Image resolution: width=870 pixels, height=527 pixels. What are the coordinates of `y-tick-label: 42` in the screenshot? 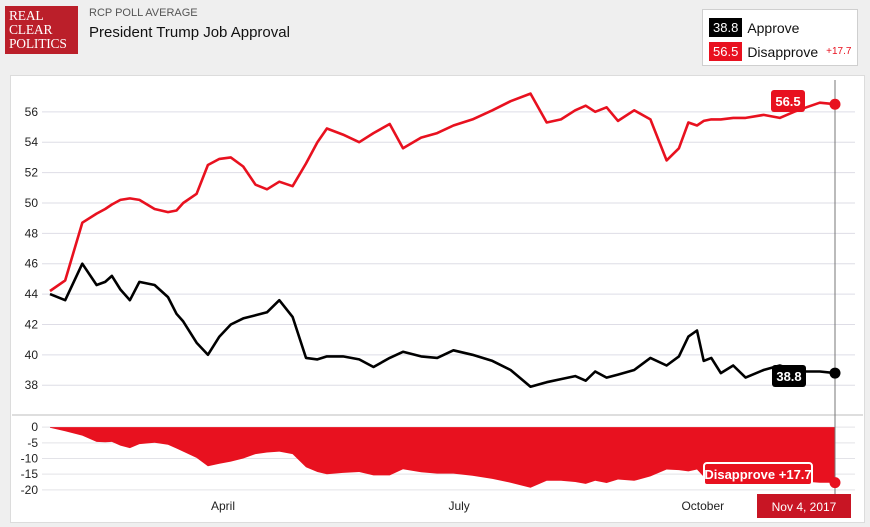 It's located at (32, 324).